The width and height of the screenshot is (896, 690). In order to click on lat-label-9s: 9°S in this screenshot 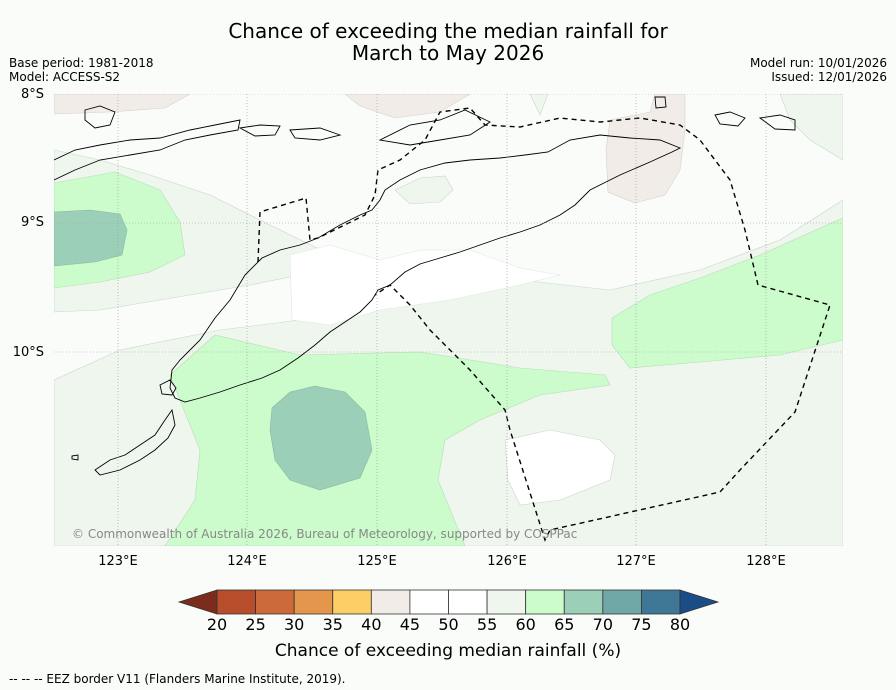, I will do `click(32, 222)`.